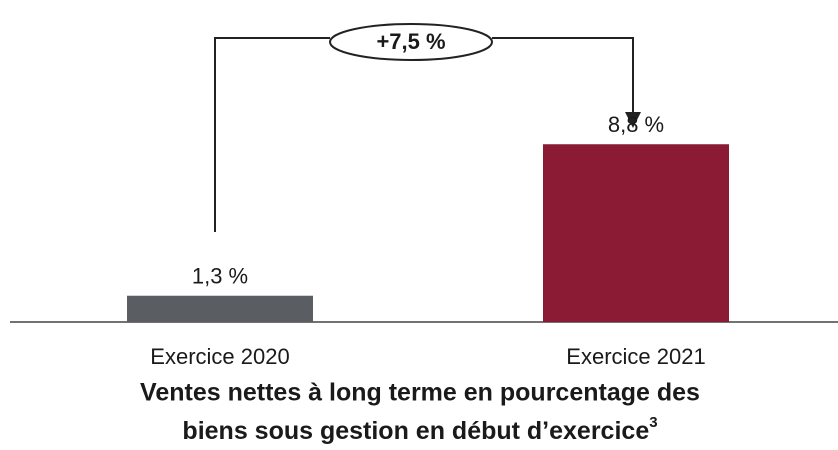 The width and height of the screenshot is (838, 450). Describe the element at coordinates (220, 276) in the screenshot. I see `value-label: 1,3 %` at that location.